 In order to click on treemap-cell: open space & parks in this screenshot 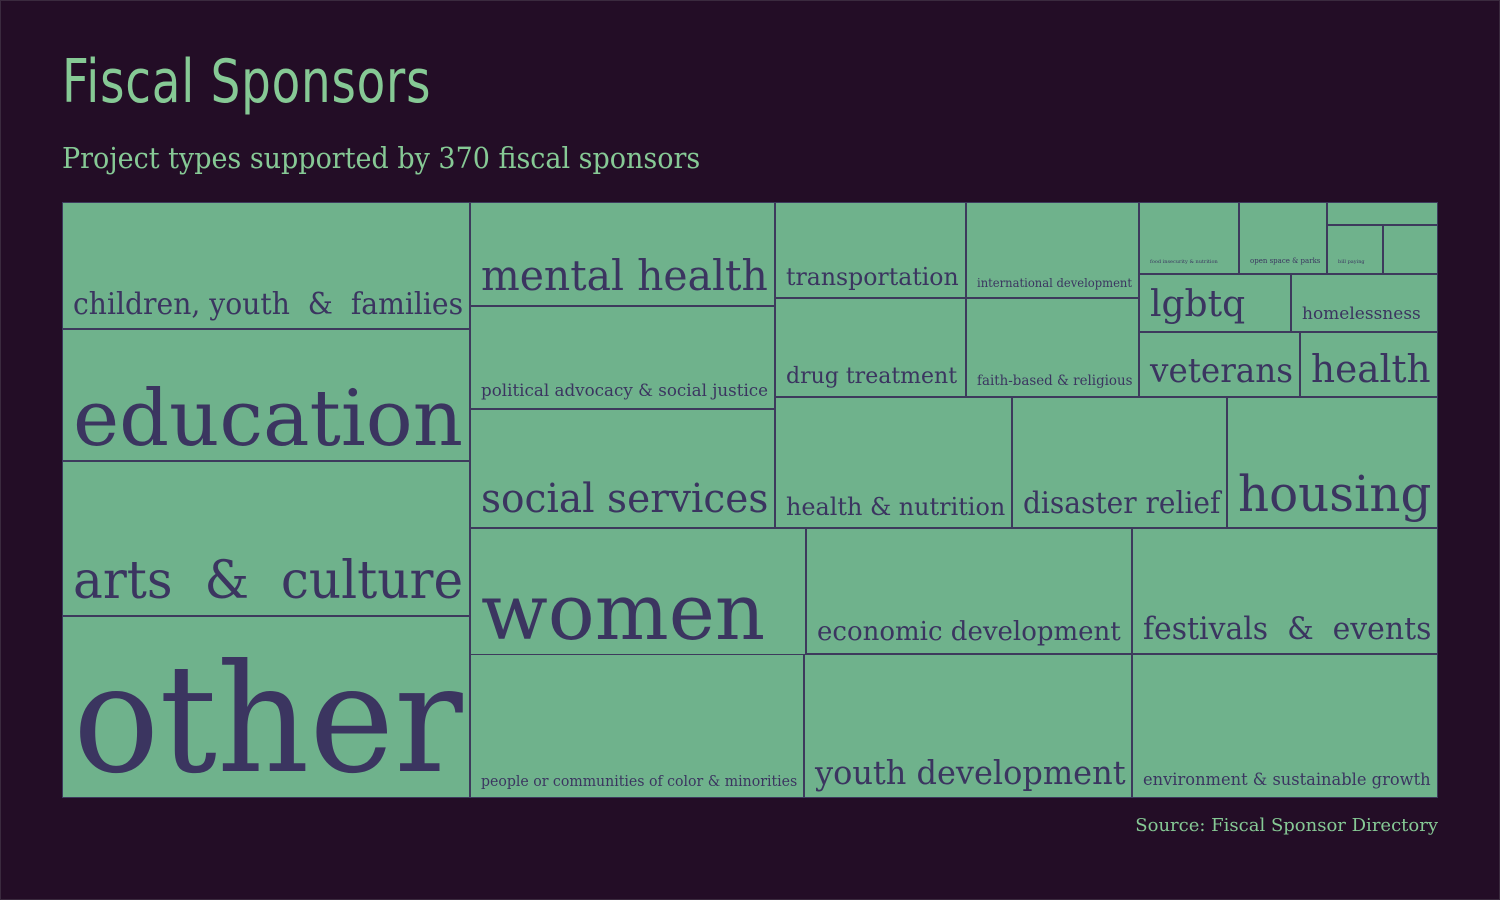, I will do `click(1283, 238)`.